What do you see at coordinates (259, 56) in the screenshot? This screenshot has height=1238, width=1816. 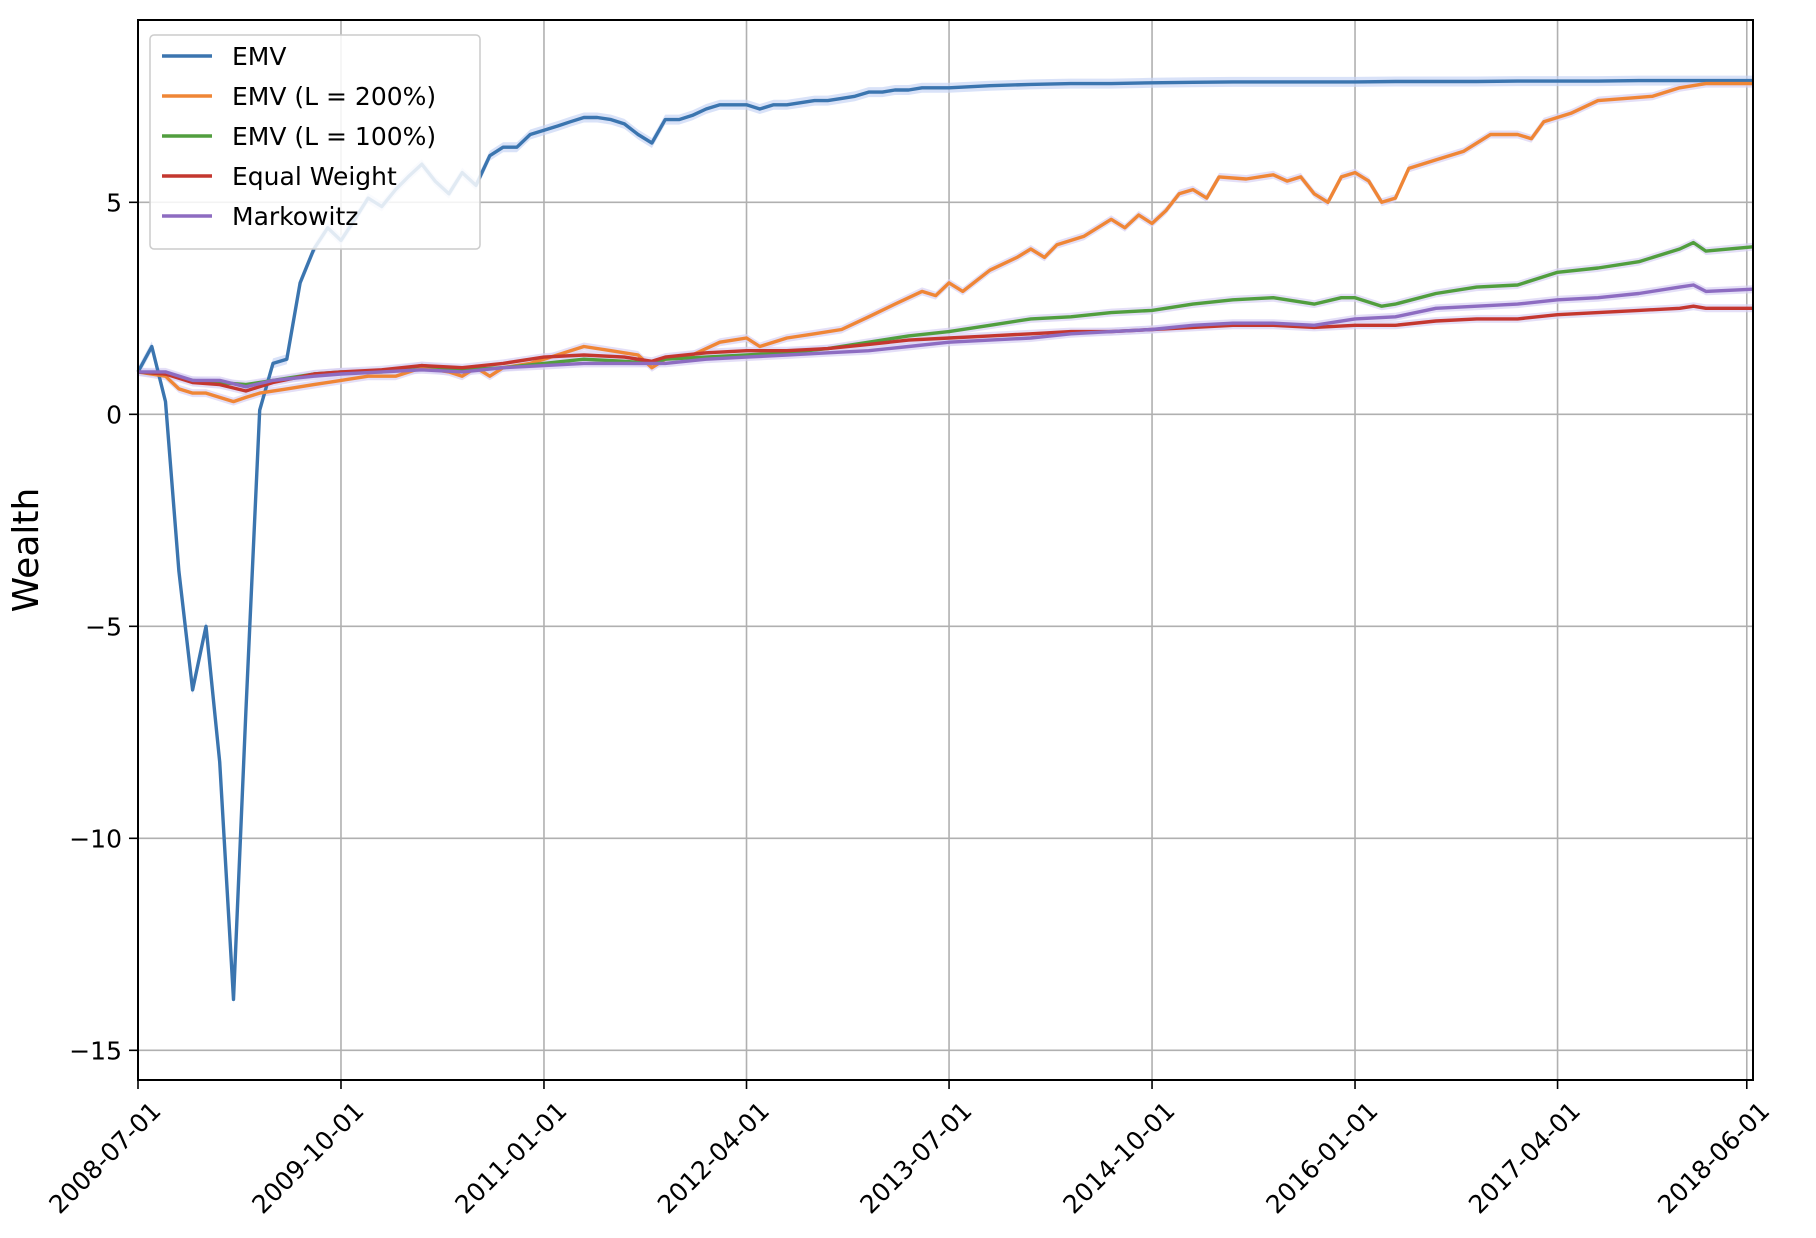 I see `legend-label-1: EMV` at bounding box center [259, 56].